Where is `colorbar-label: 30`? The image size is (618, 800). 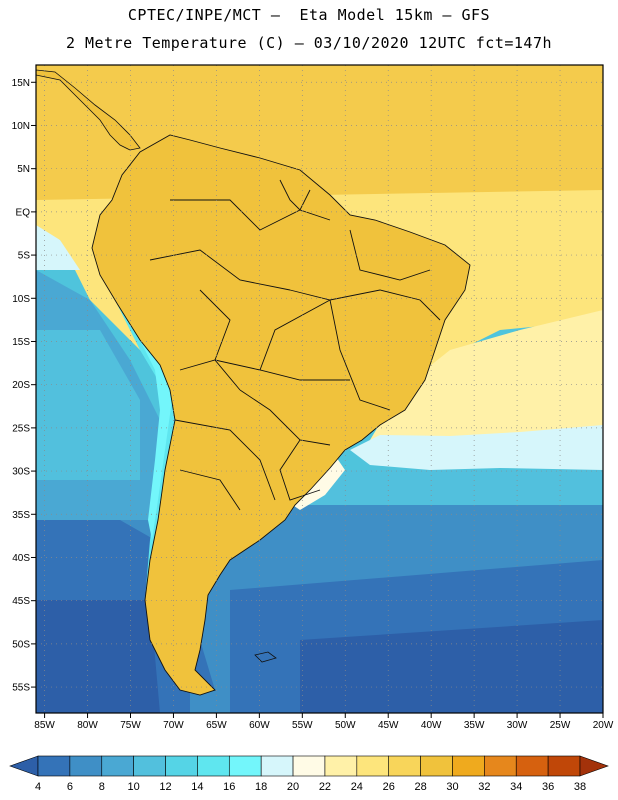 colorbar-label: 30 is located at coordinates (452, 787).